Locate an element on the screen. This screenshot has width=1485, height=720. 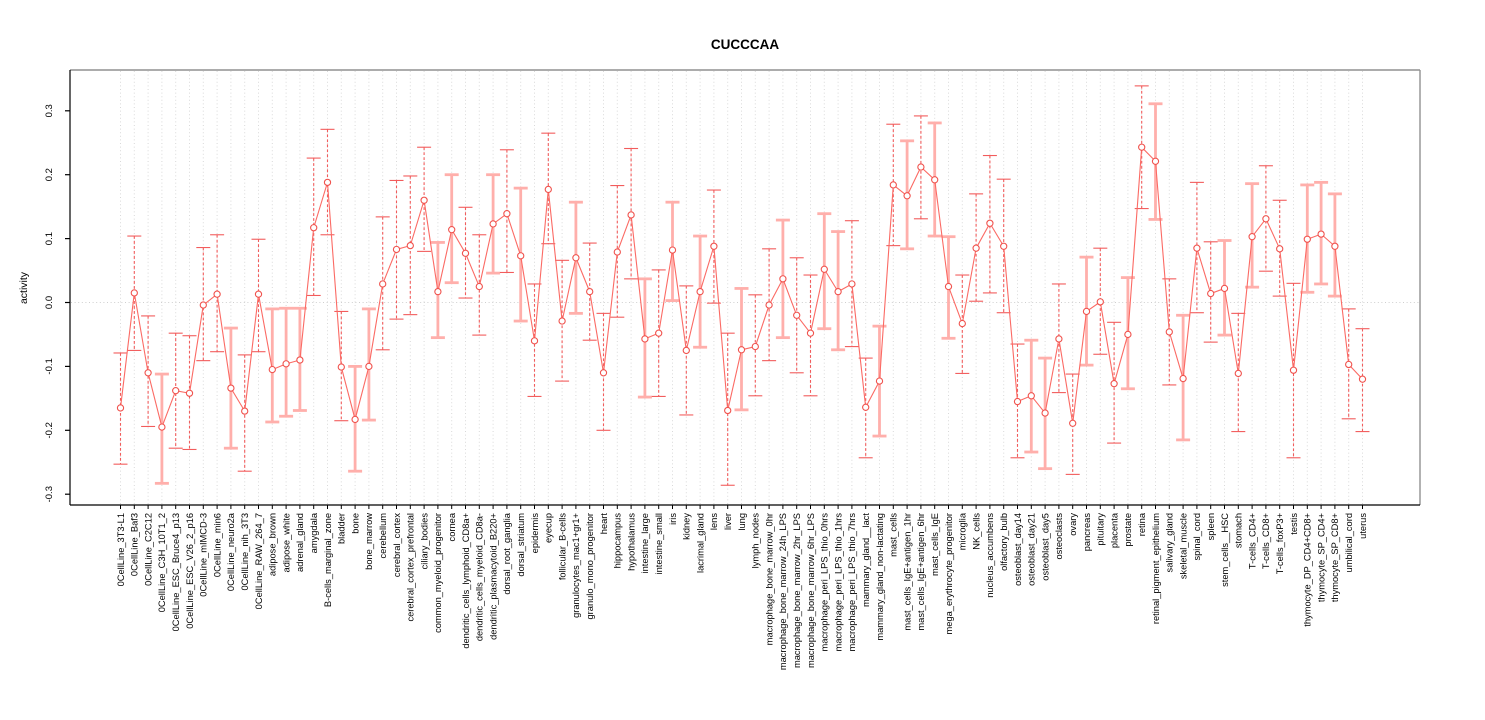
x-tick-label: adipose_brown is located at coordinates (273, 544).